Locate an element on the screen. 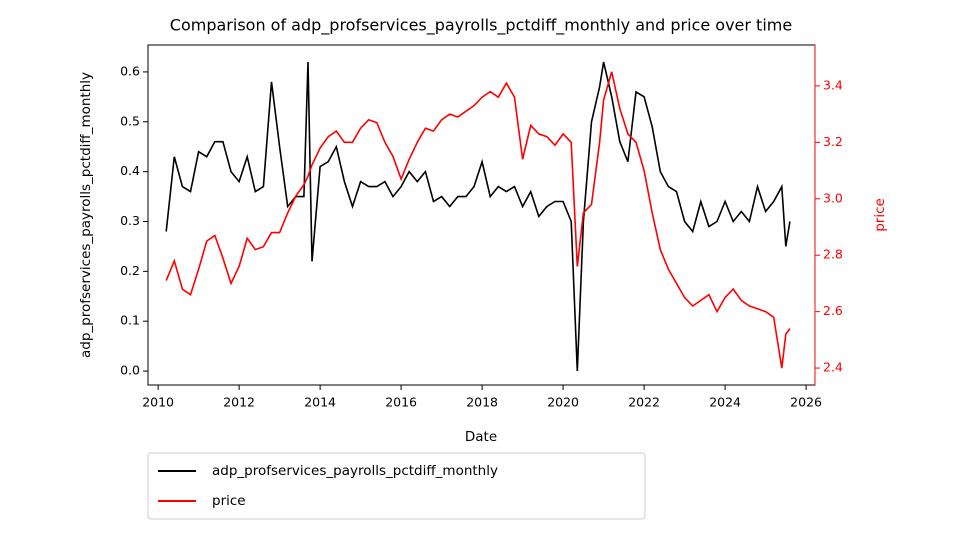 The height and width of the screenshot is (538, 962). x-tick-label: 2022 is located at coordinates (644, 402).